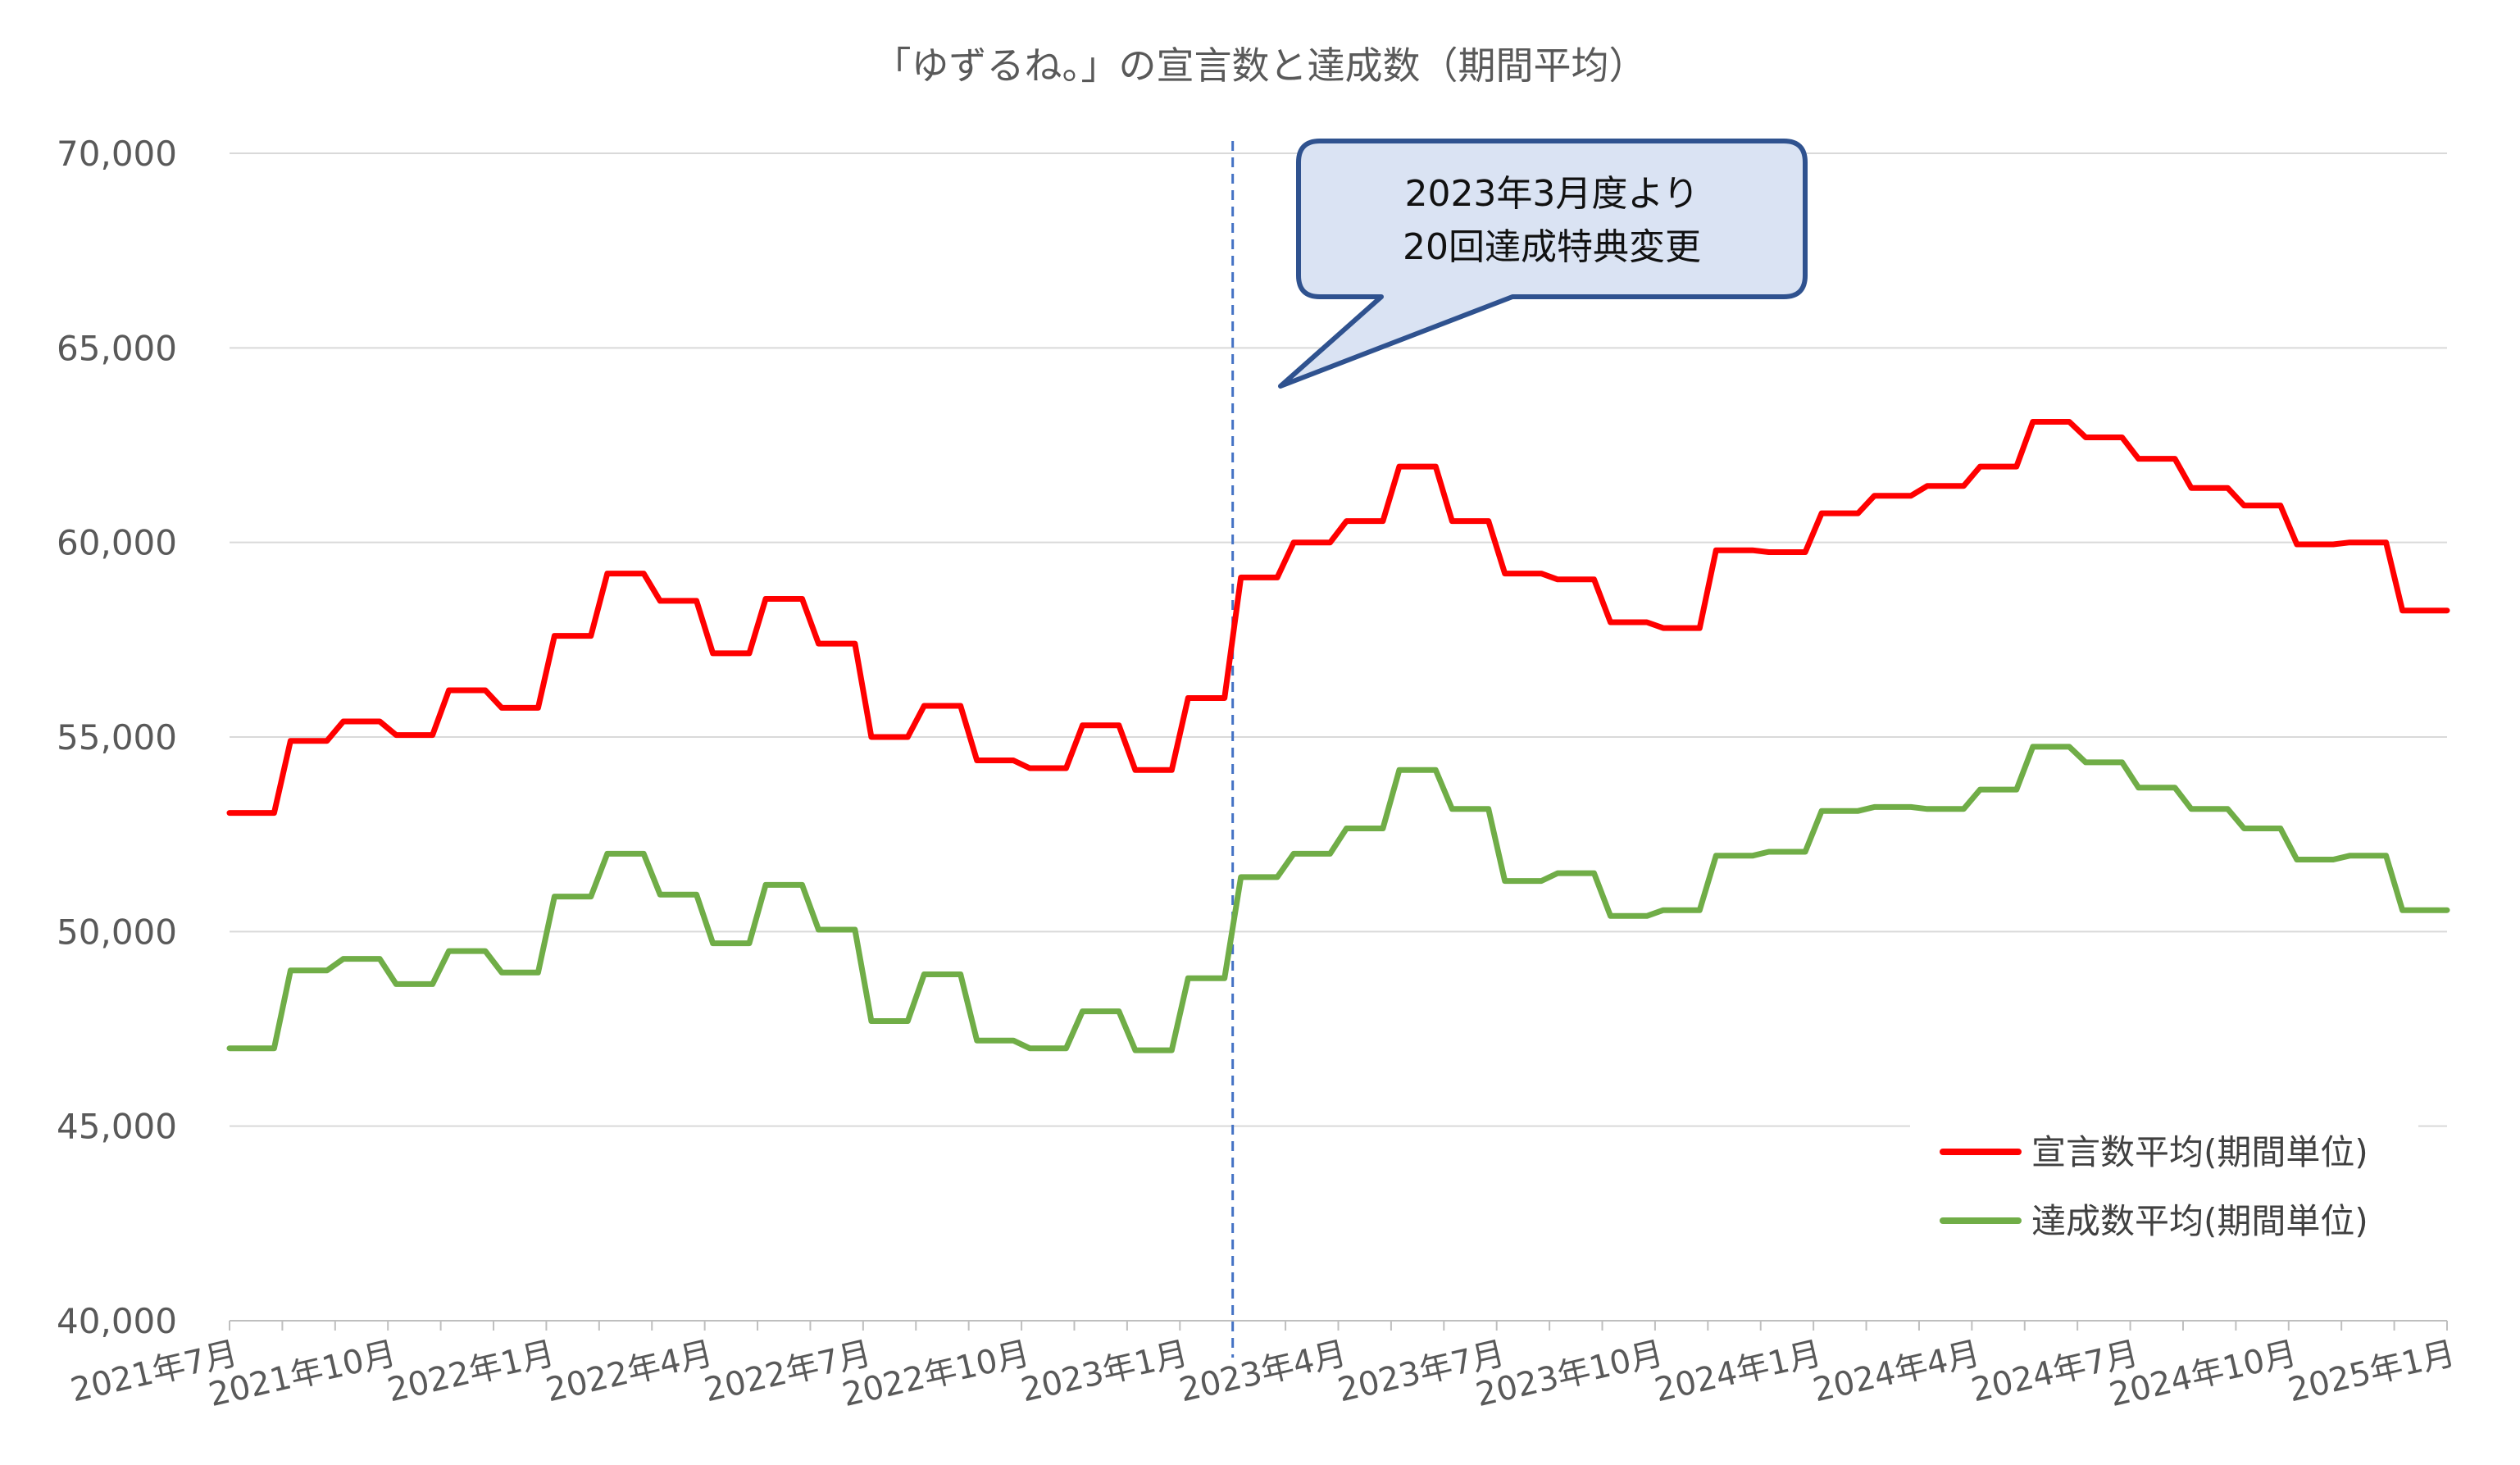  What do you see at coordinates (1262, 1372) in the screenshot?
I see `x-tick-label: 2023年4月` at bounding box center [1262, 1372].